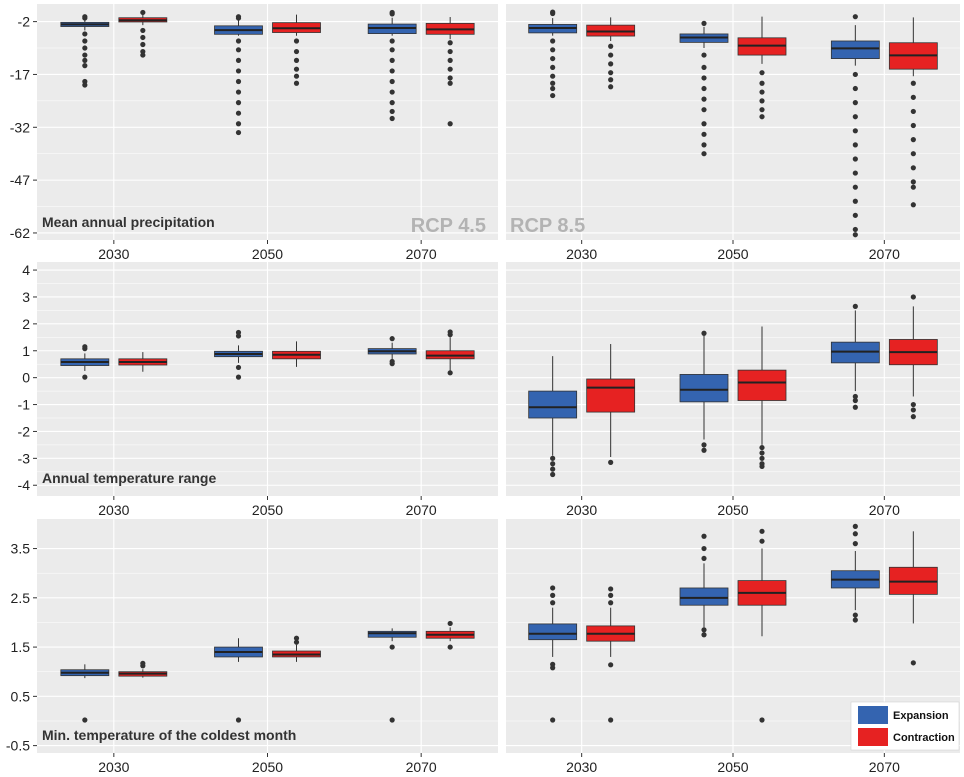 Image resolution: width=964 pixels, height=777 pixels. What do you see at coordinates (873, 737) in the screenshot?
I see `legend-swatch` at bounding box center [873, 737].